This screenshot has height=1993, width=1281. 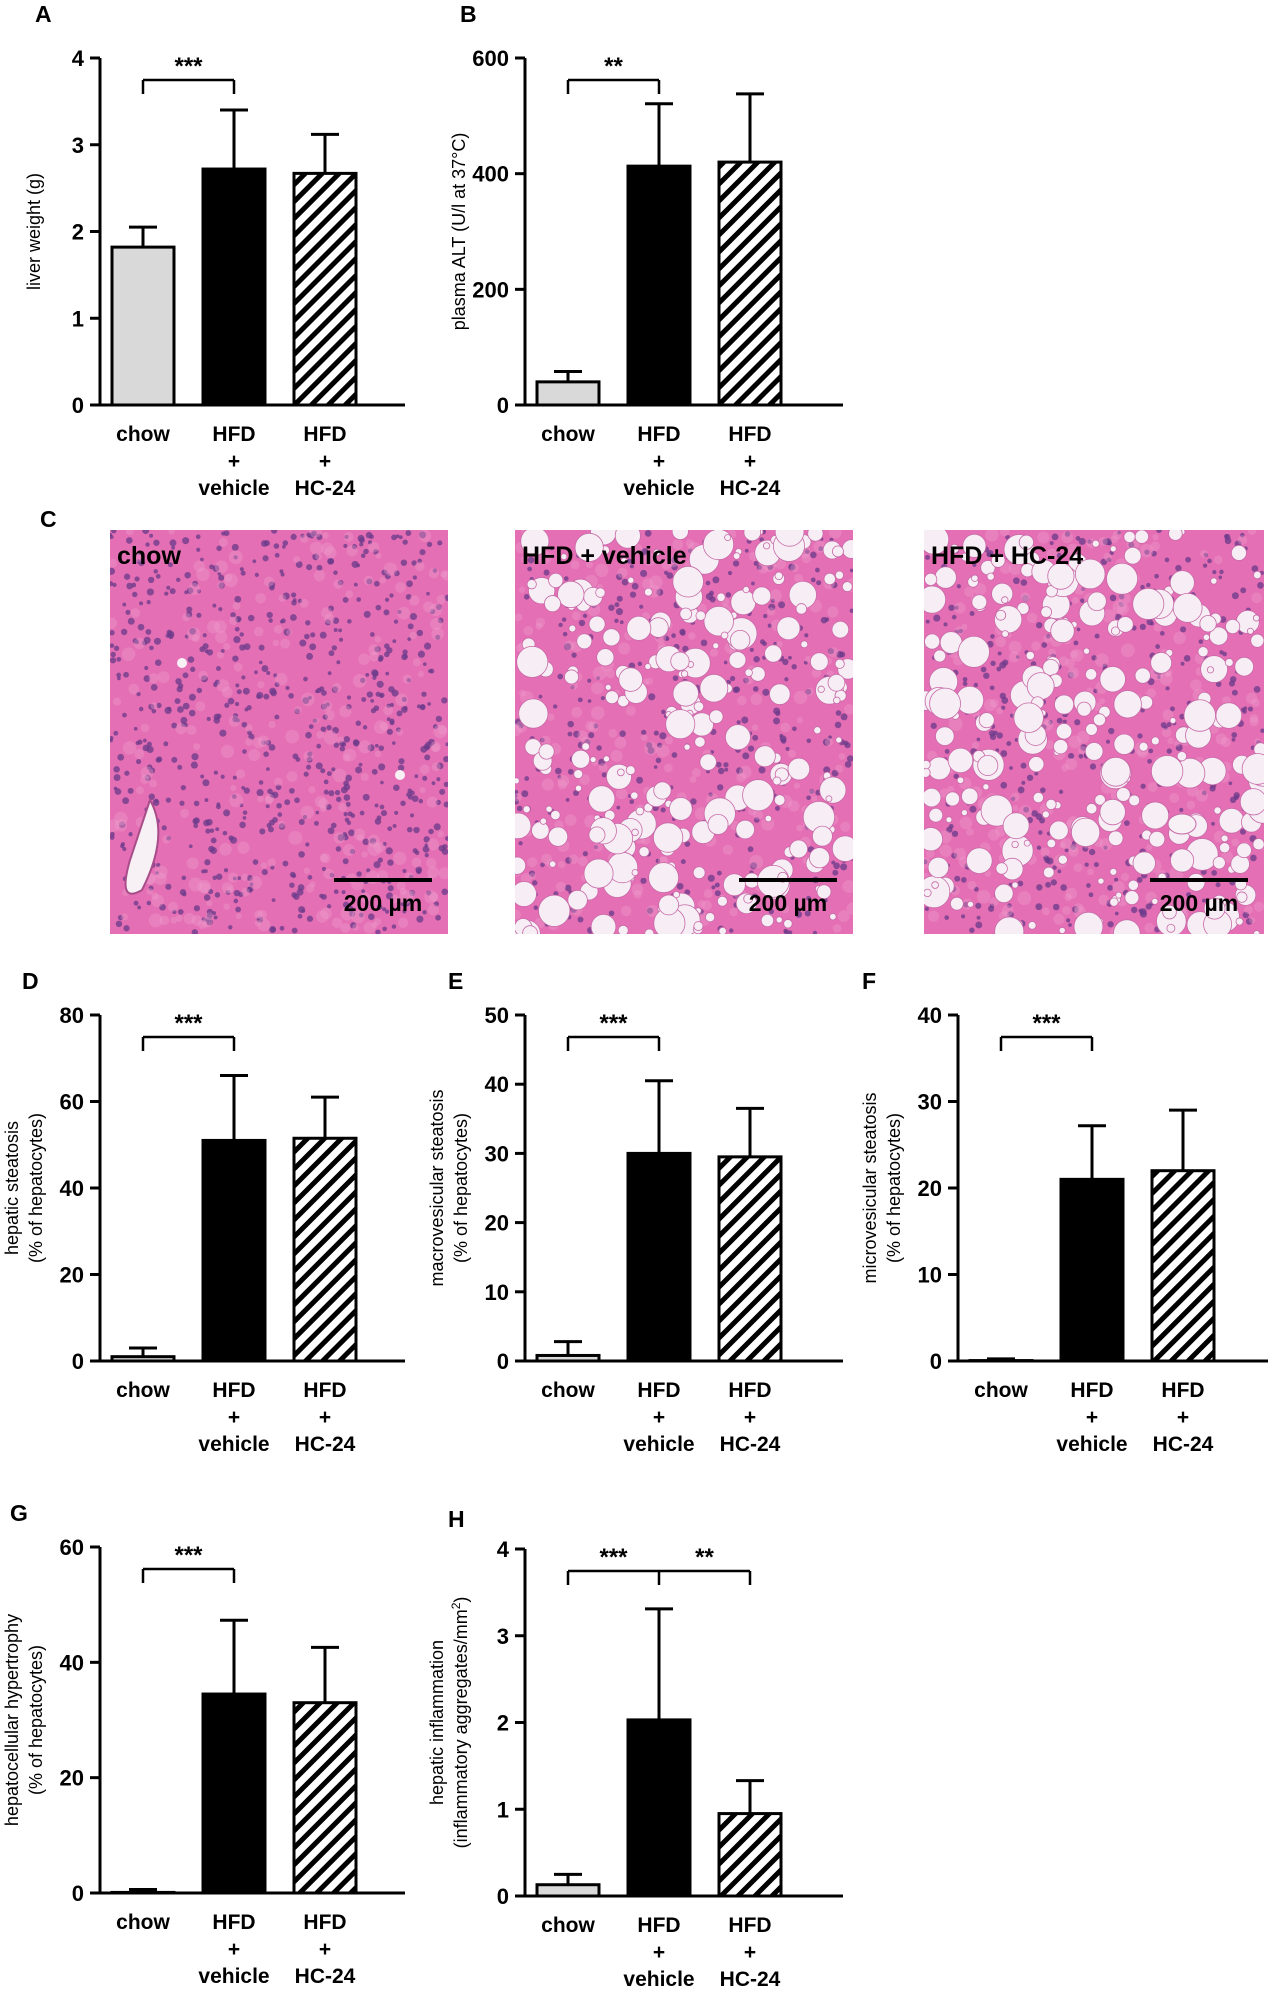 What do you see at coordinates (325, 461) in the screenshot?
I see `x-tick-label: HFD + HC-24` at bounding box center [325, 461].